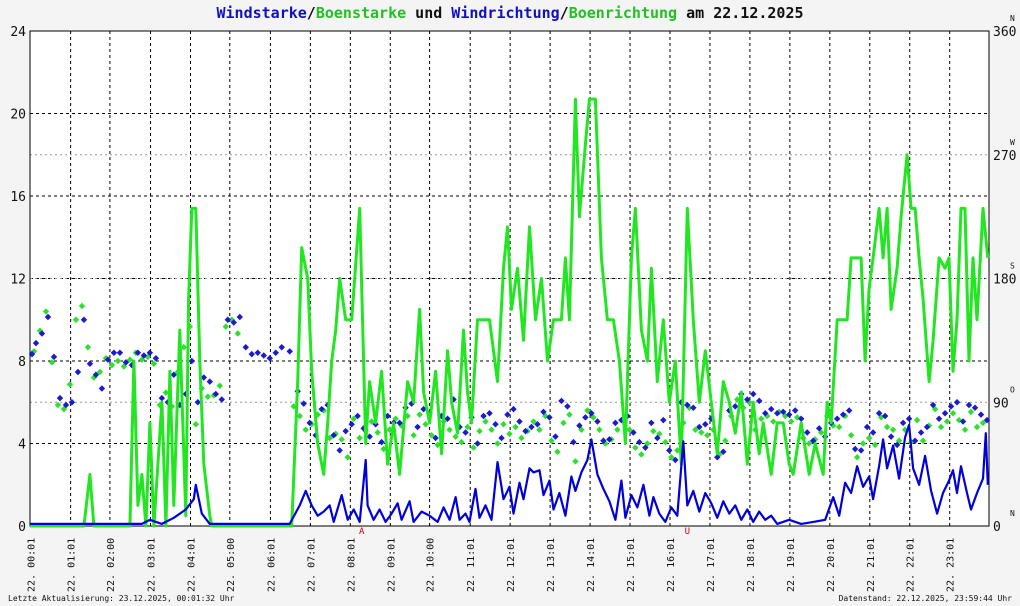 The height and width of the screenshot is (606, 1020). What do you see at coordinates (351, 565) in the screenshot?
I see `x-tick-label: 22. 08:01` at bounding box center [351, 565].